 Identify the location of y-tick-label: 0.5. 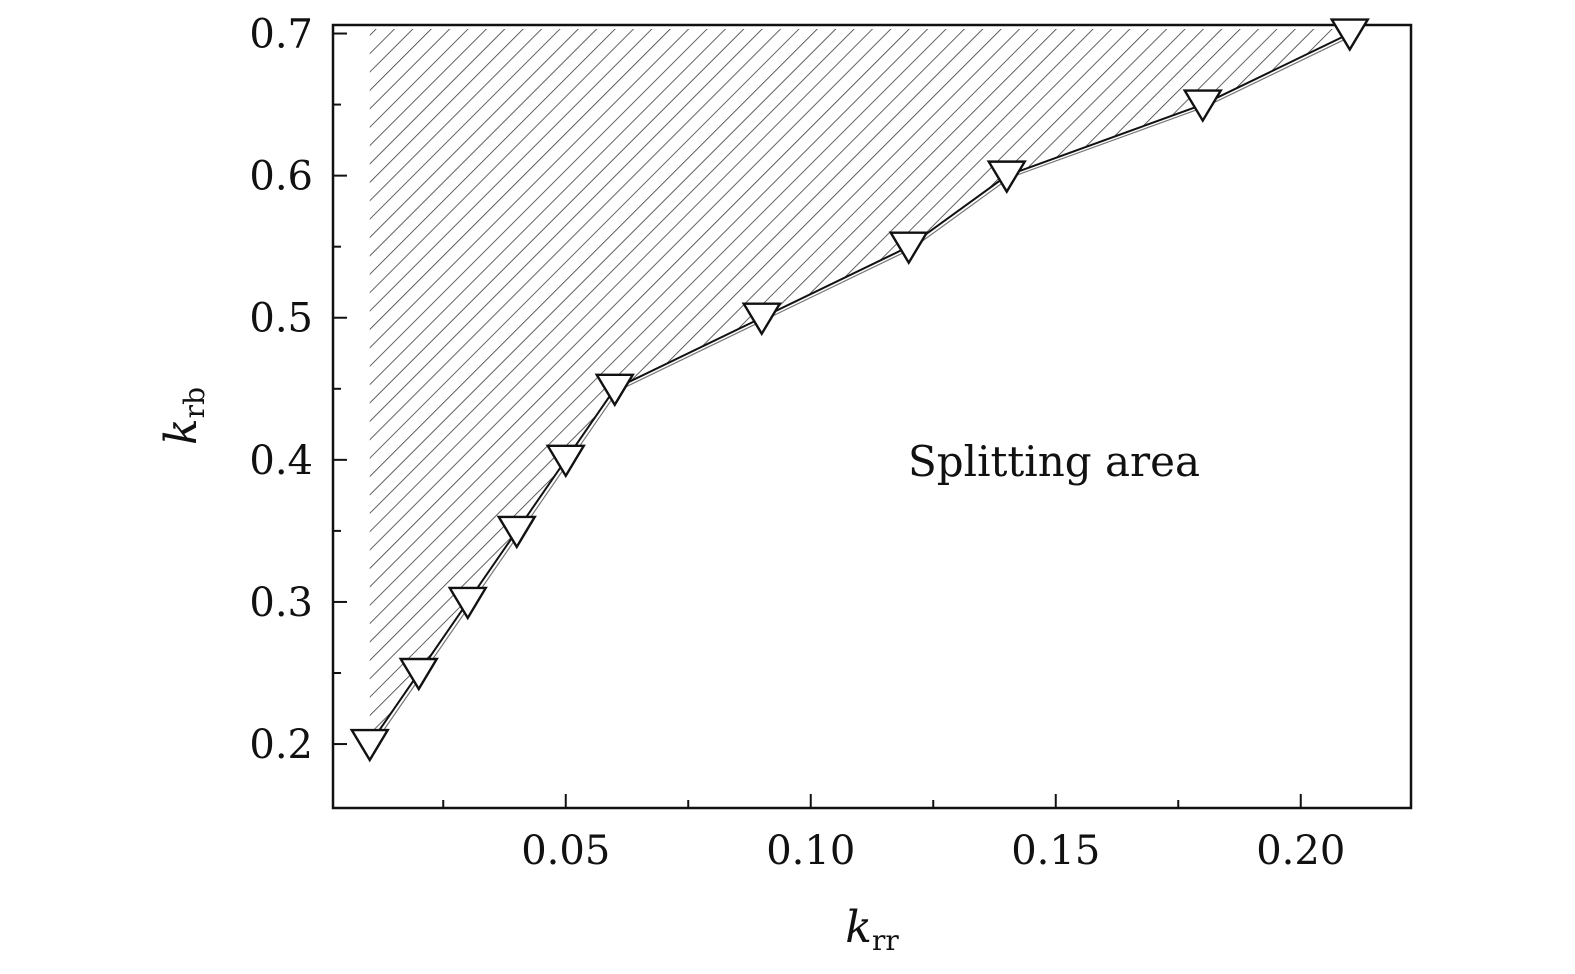
(281, 319).